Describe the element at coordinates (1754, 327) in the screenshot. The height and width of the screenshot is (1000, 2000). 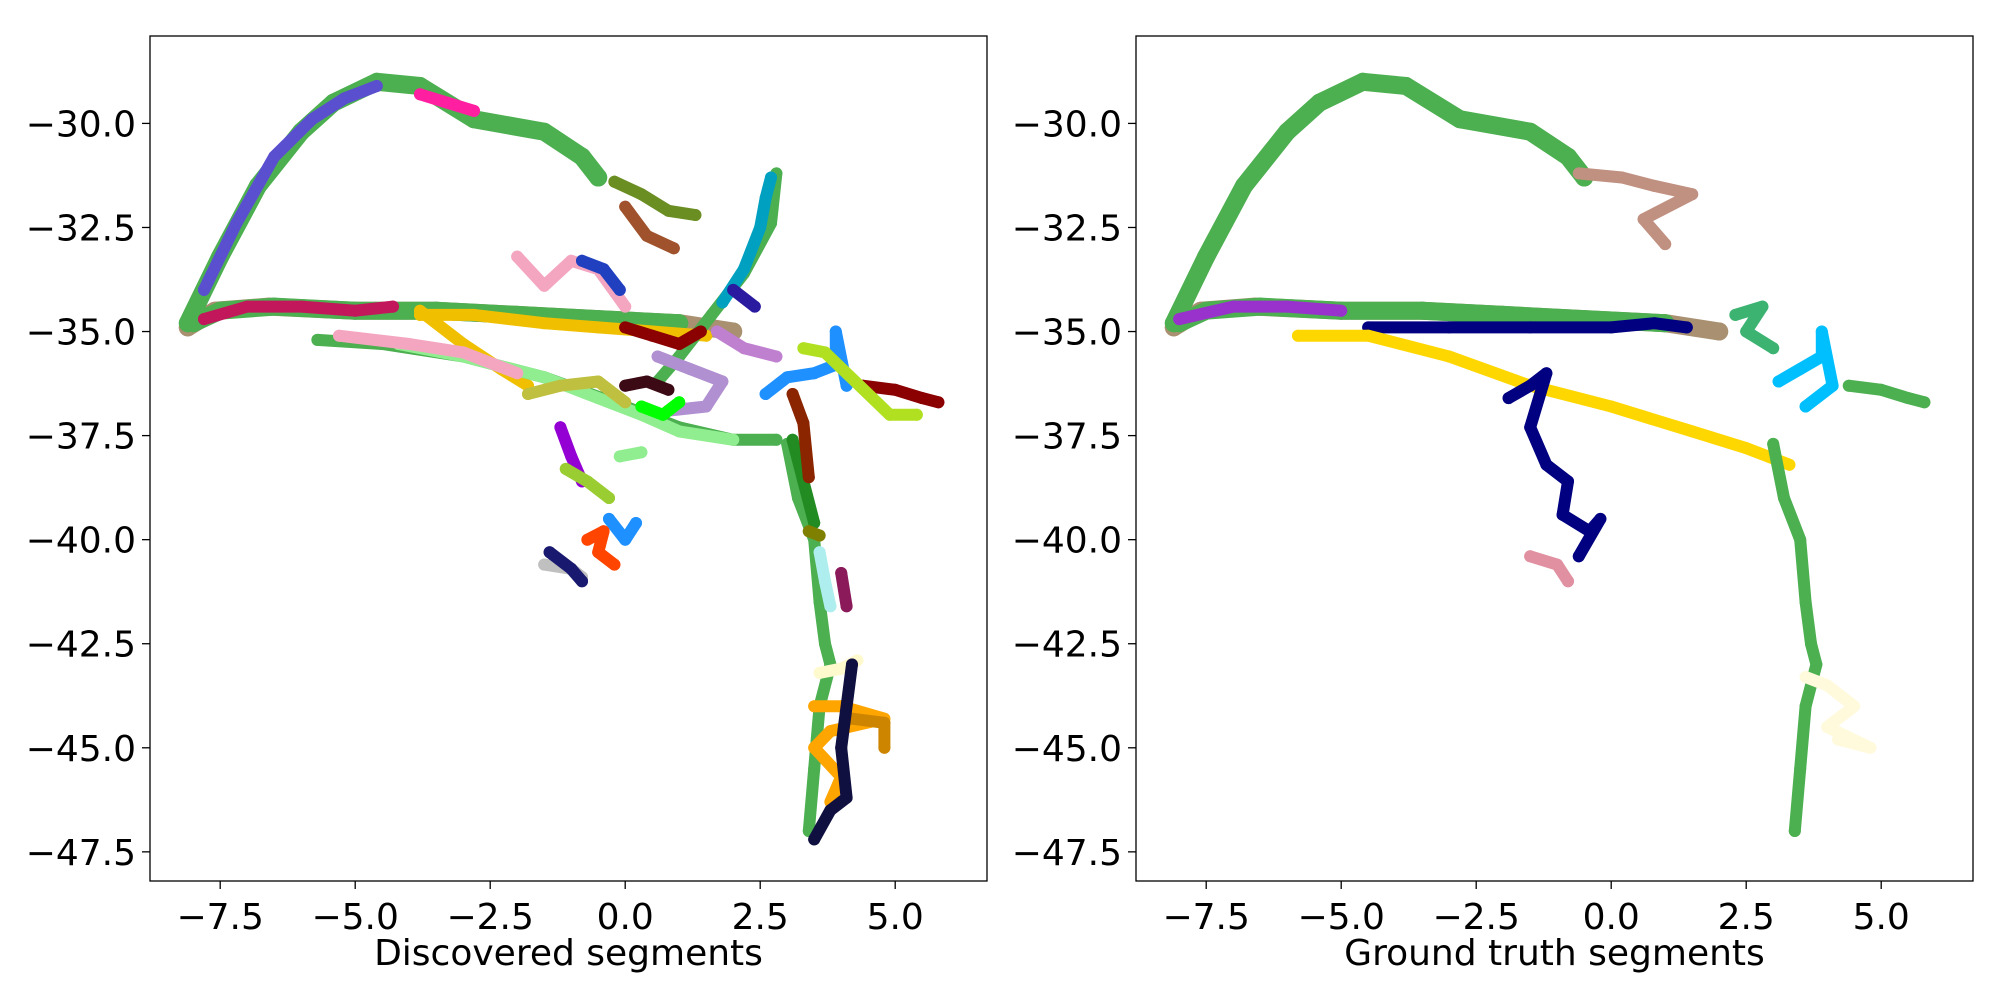
I see `series-9-path` at that location.